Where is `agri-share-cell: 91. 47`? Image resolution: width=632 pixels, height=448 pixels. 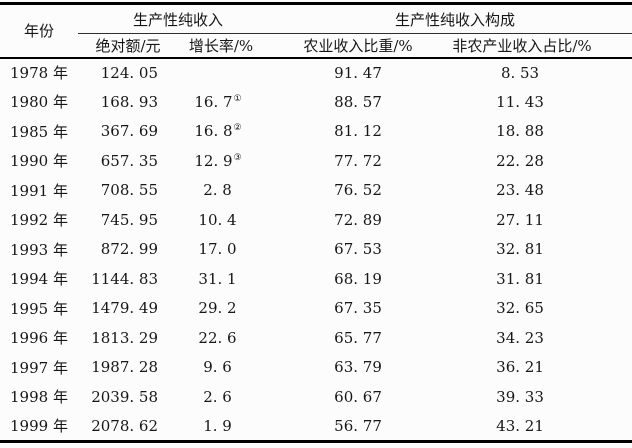 agri-share-cell: 91. 47 is located at coordinates (358, 72).